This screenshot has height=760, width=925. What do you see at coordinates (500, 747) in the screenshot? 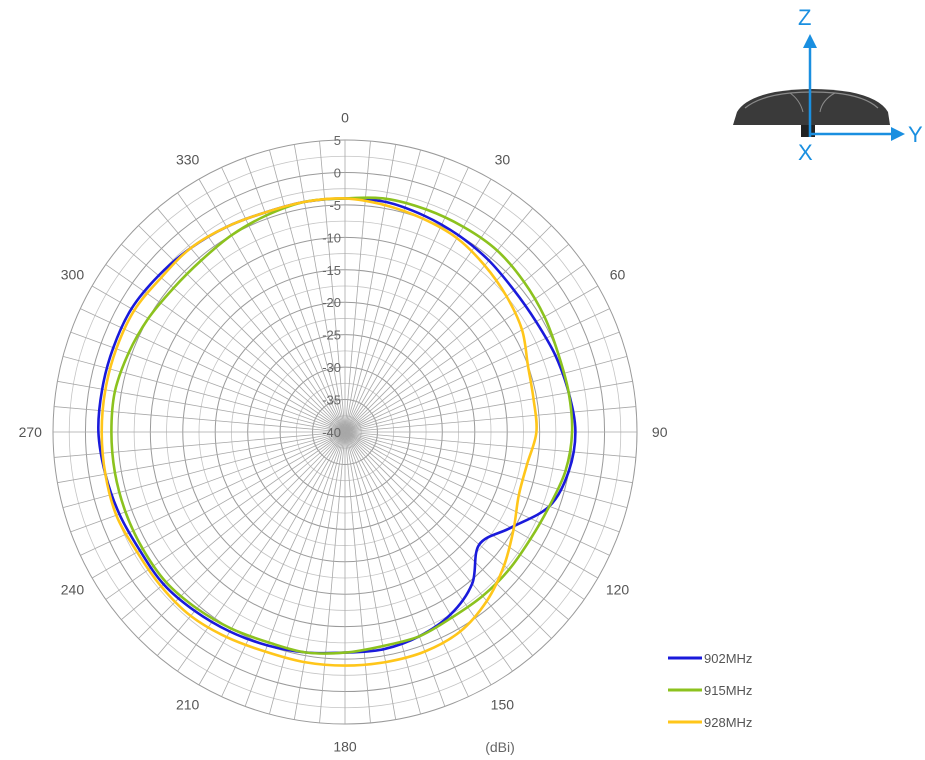
I see `unit-label: (dBi)` at bounding box center [500, 747].